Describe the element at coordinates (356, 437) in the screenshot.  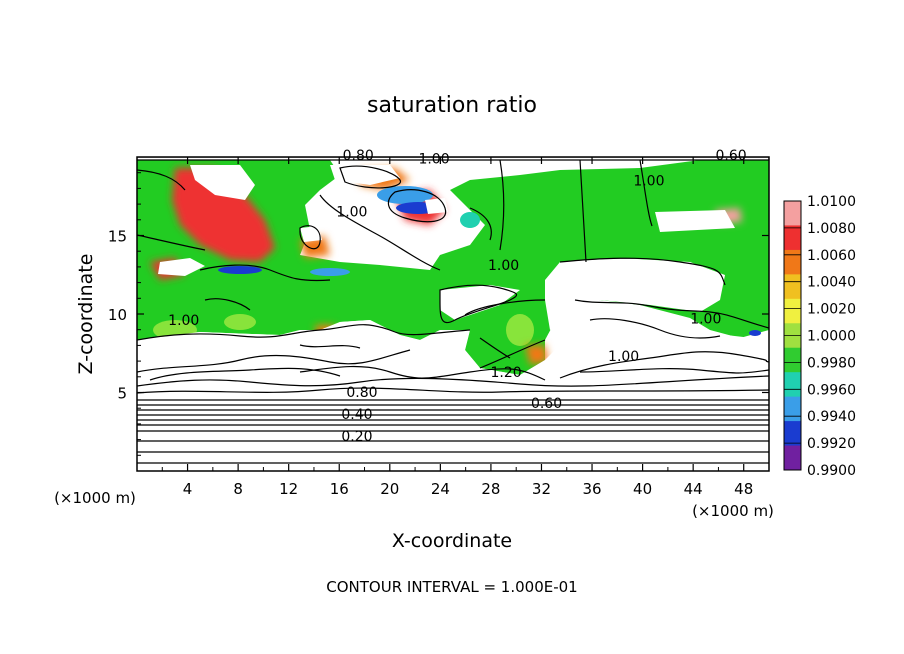
I see `contour-label: 0.20` at that location.